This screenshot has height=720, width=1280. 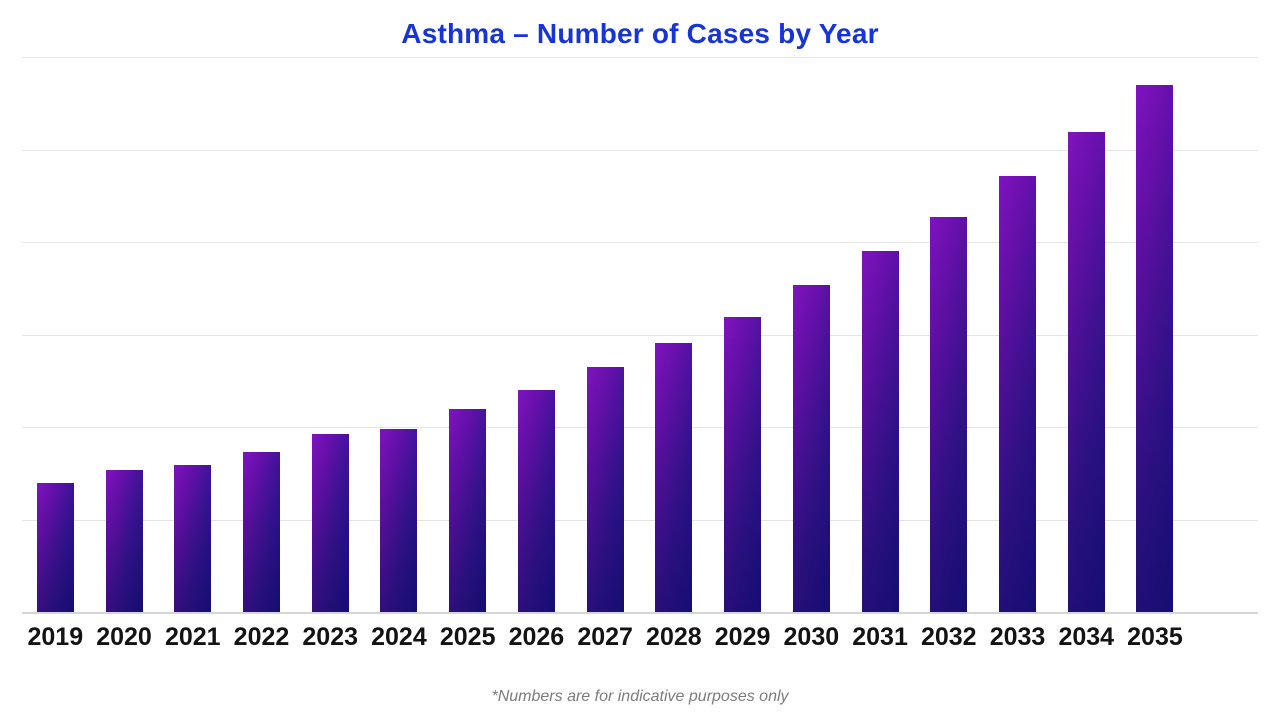 I want to click on chart-title: Asthma – Number of Cases by Year, so click(x=640, y=33).